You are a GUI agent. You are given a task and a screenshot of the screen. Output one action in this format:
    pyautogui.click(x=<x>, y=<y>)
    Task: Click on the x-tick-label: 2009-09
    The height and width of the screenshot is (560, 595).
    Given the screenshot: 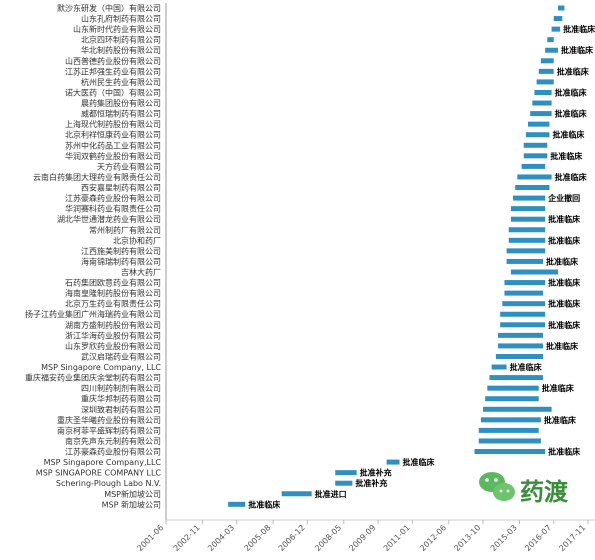 What is the action you would take?
    pyautogui.click(x=362, y=538)
    